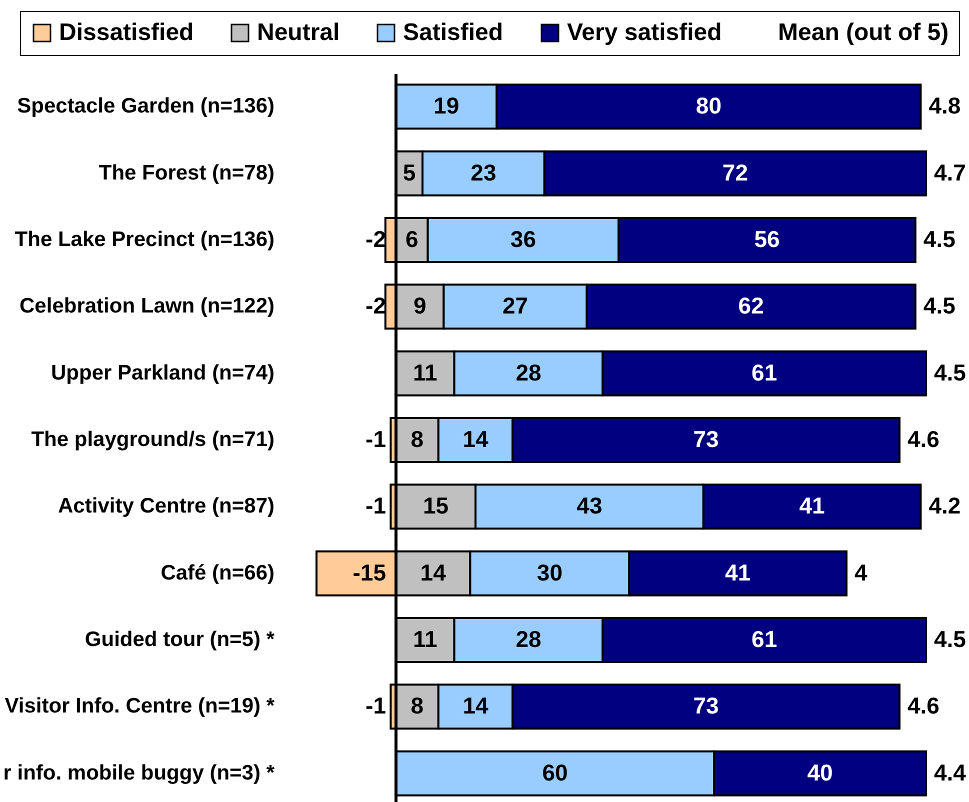 The image size is (969, 802). What do you see at coordinates (549, 572) in the screenshot?
I see `data-label: 30` at bounding box center [549, 572].